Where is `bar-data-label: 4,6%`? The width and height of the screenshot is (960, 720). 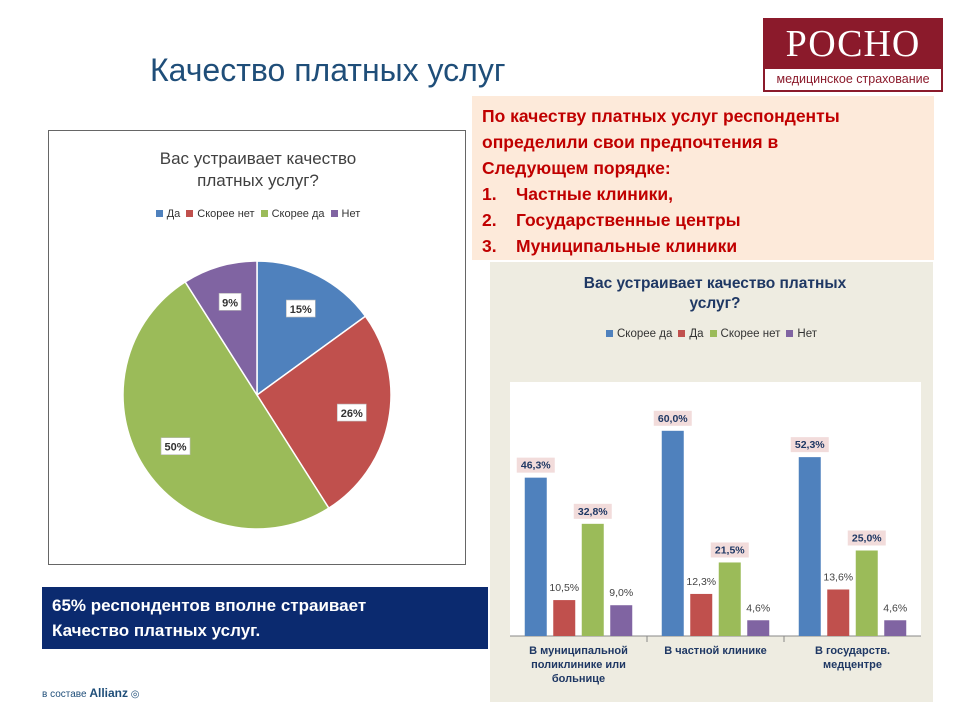
bar-data-label: 4,6% is located at coordinates (895, 608).